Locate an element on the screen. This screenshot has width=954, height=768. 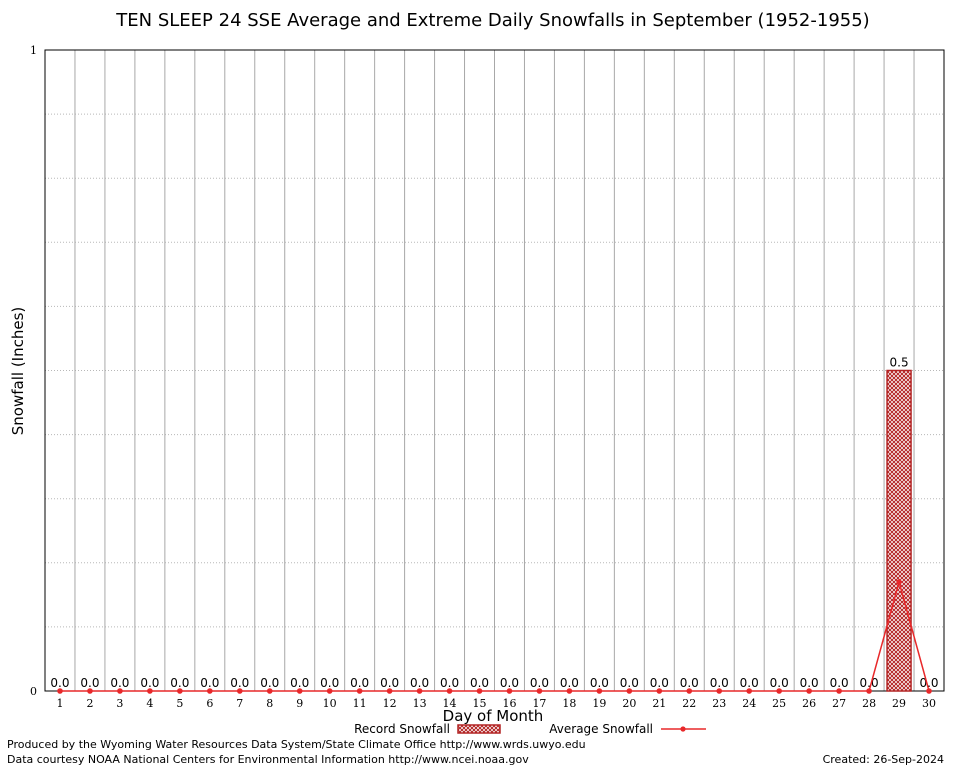
x-axis-label: Day of Month is located at coordinates (493, 716).